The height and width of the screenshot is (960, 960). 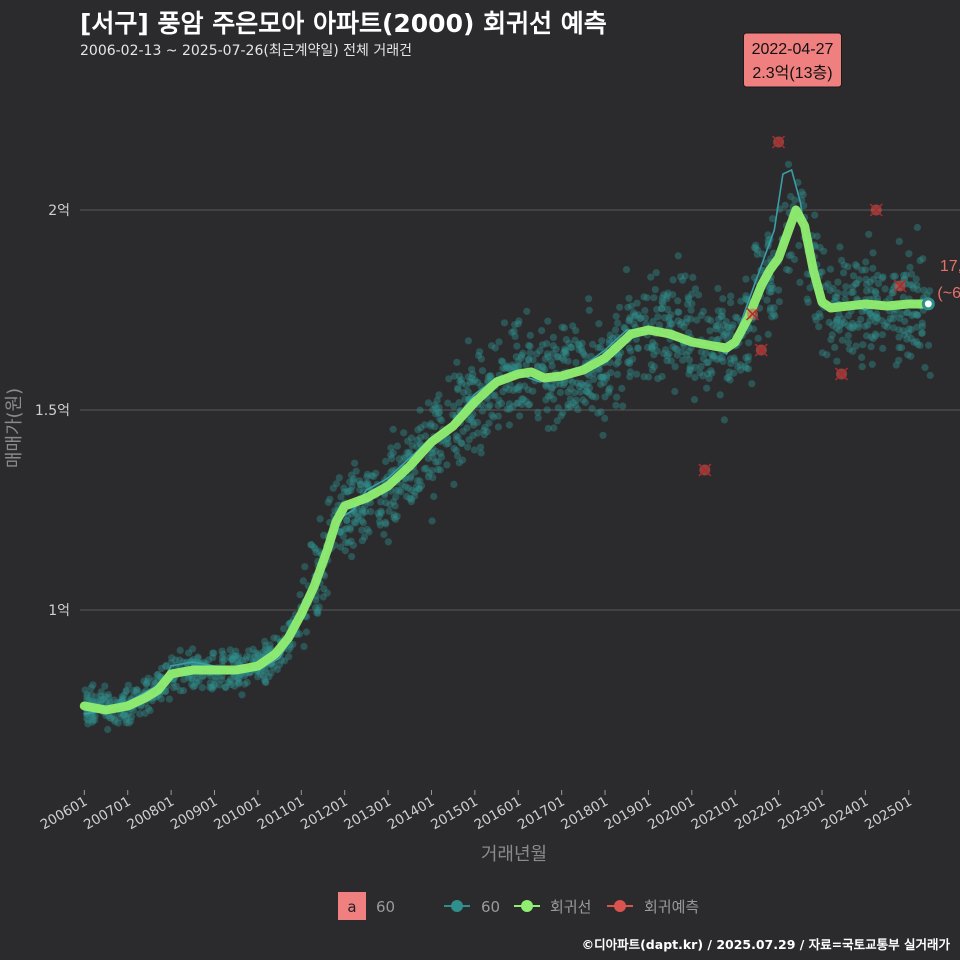 What do you see at coordinates (792, 73) in the screenshot?
I see `annotation-value: 2.3억(13층)` at bounding box center [792, 73].